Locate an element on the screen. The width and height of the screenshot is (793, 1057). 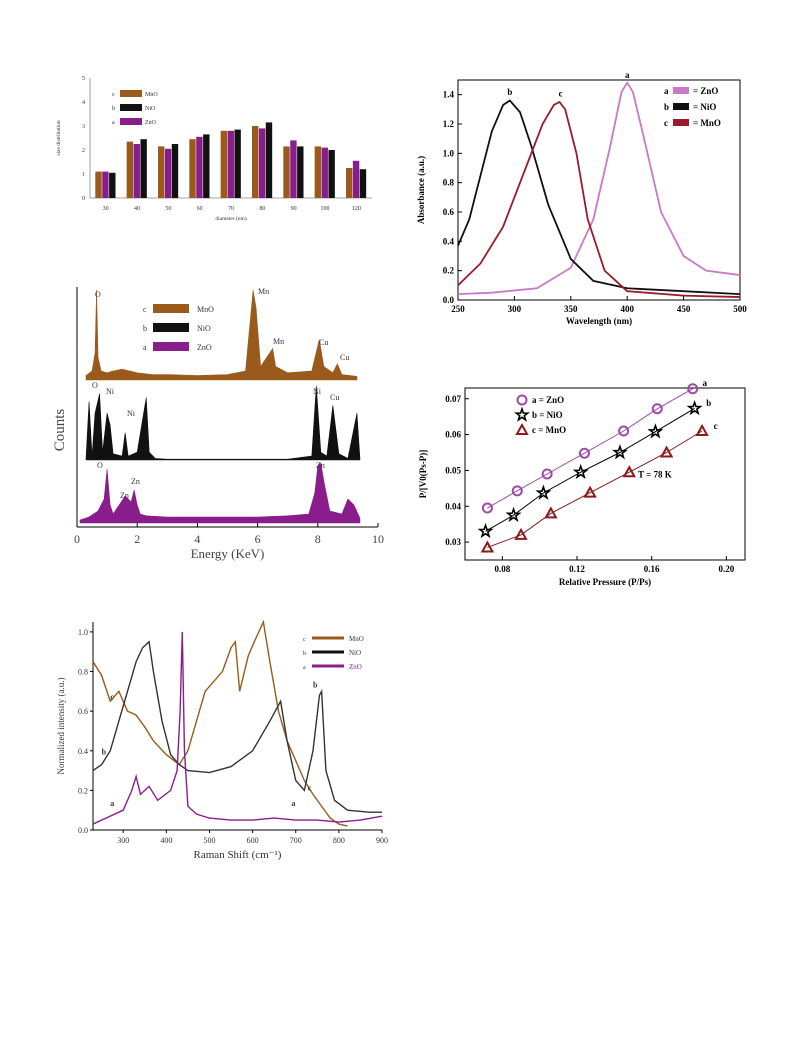
legend-letter: a is located at coordinates (666, 91).